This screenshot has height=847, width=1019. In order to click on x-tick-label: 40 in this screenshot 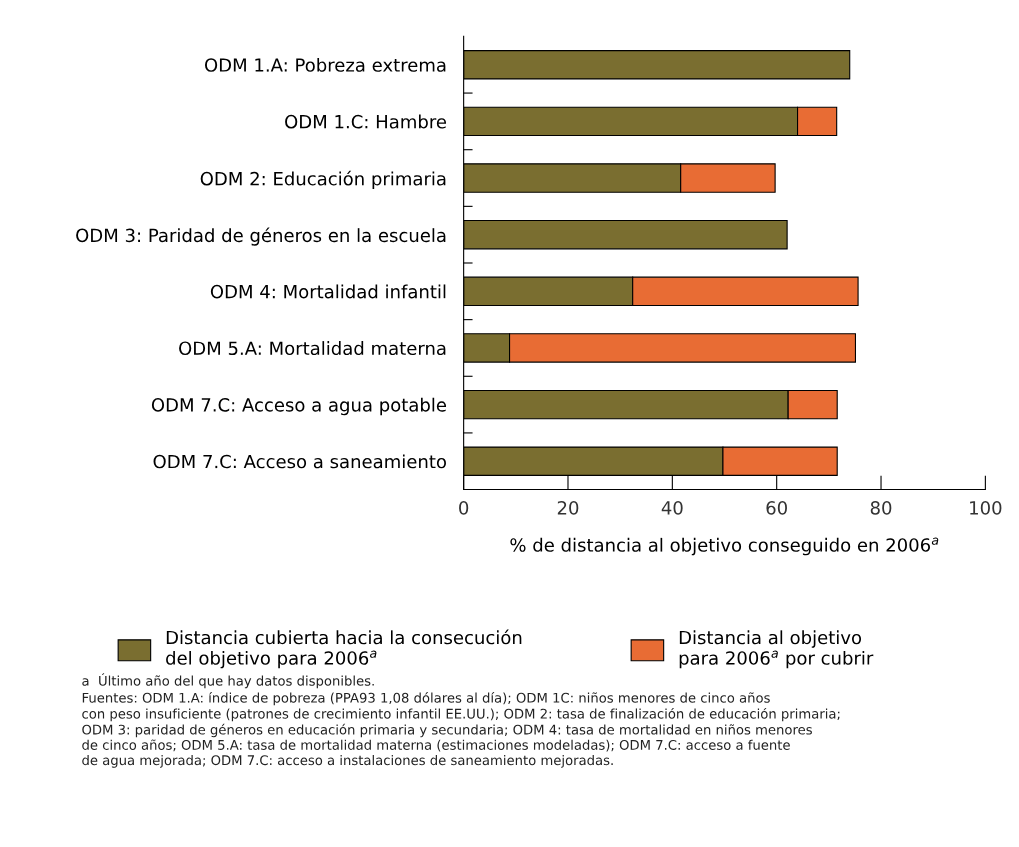, I will do `click(672, 508)`.